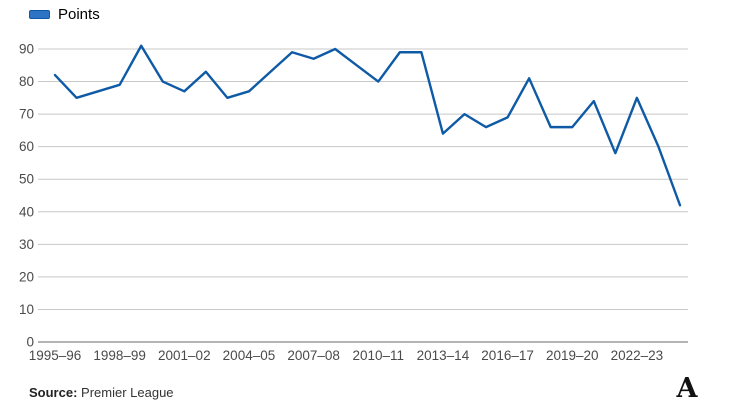 This screenshot has width=730, height=415. Describe the element at coordinates (39, 14) in the screenshot. I see `legend-swatch-points` at that location.